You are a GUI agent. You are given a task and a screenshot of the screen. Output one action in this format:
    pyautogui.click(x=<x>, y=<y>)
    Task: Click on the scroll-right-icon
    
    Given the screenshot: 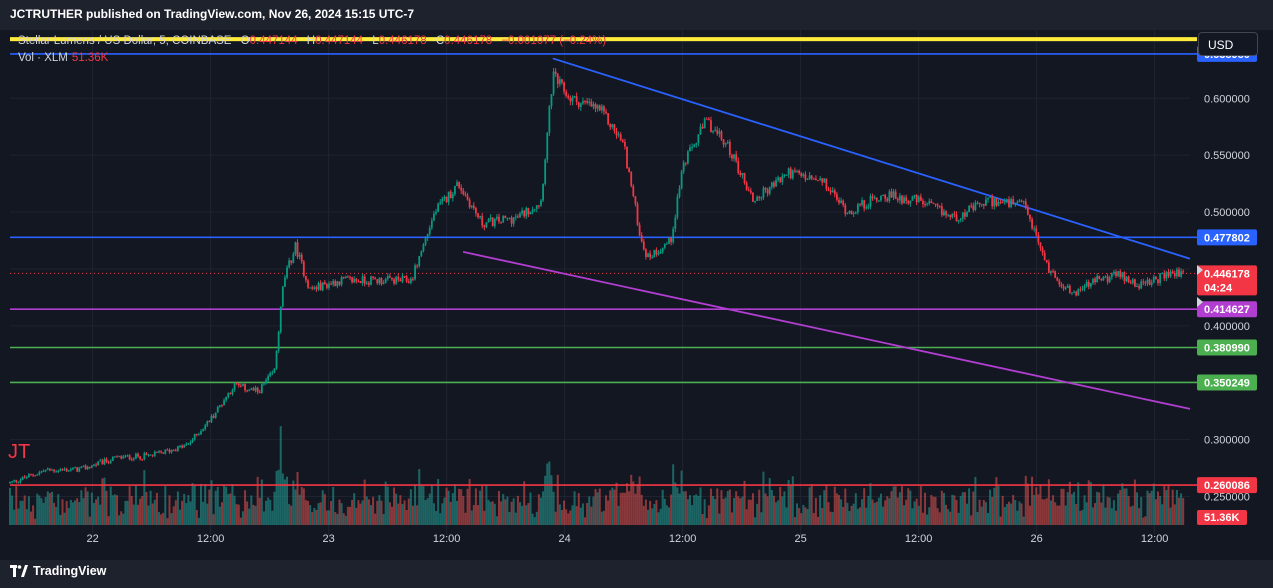 What is the action you would take?
    pyautogui.click(x=1200, y=270)
    